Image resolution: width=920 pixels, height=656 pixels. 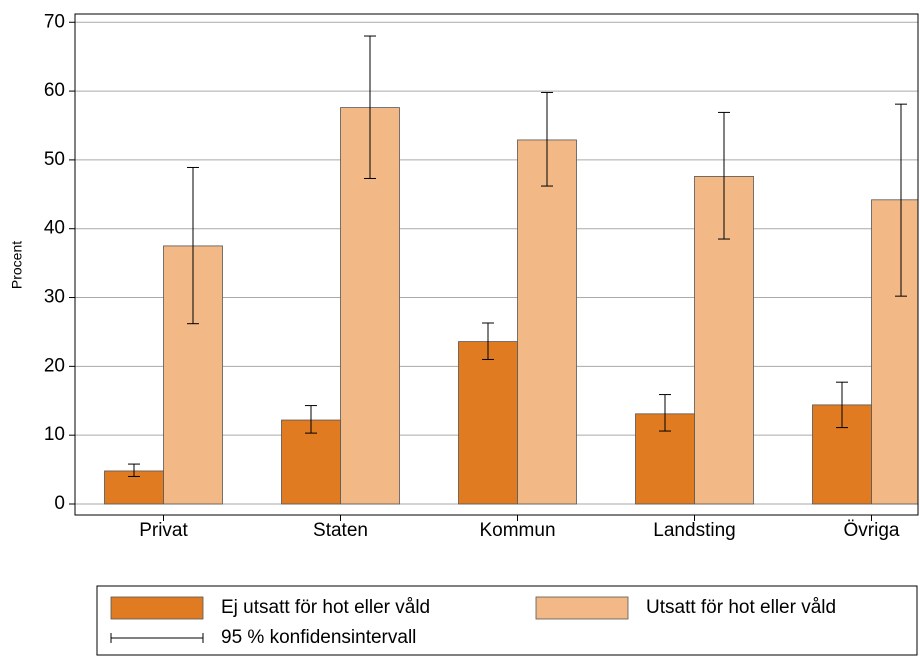 What do you see at coordinates (54, 434) in the screenshot?
I see `y-tick-label: 10` at bounding box center [54, 434].